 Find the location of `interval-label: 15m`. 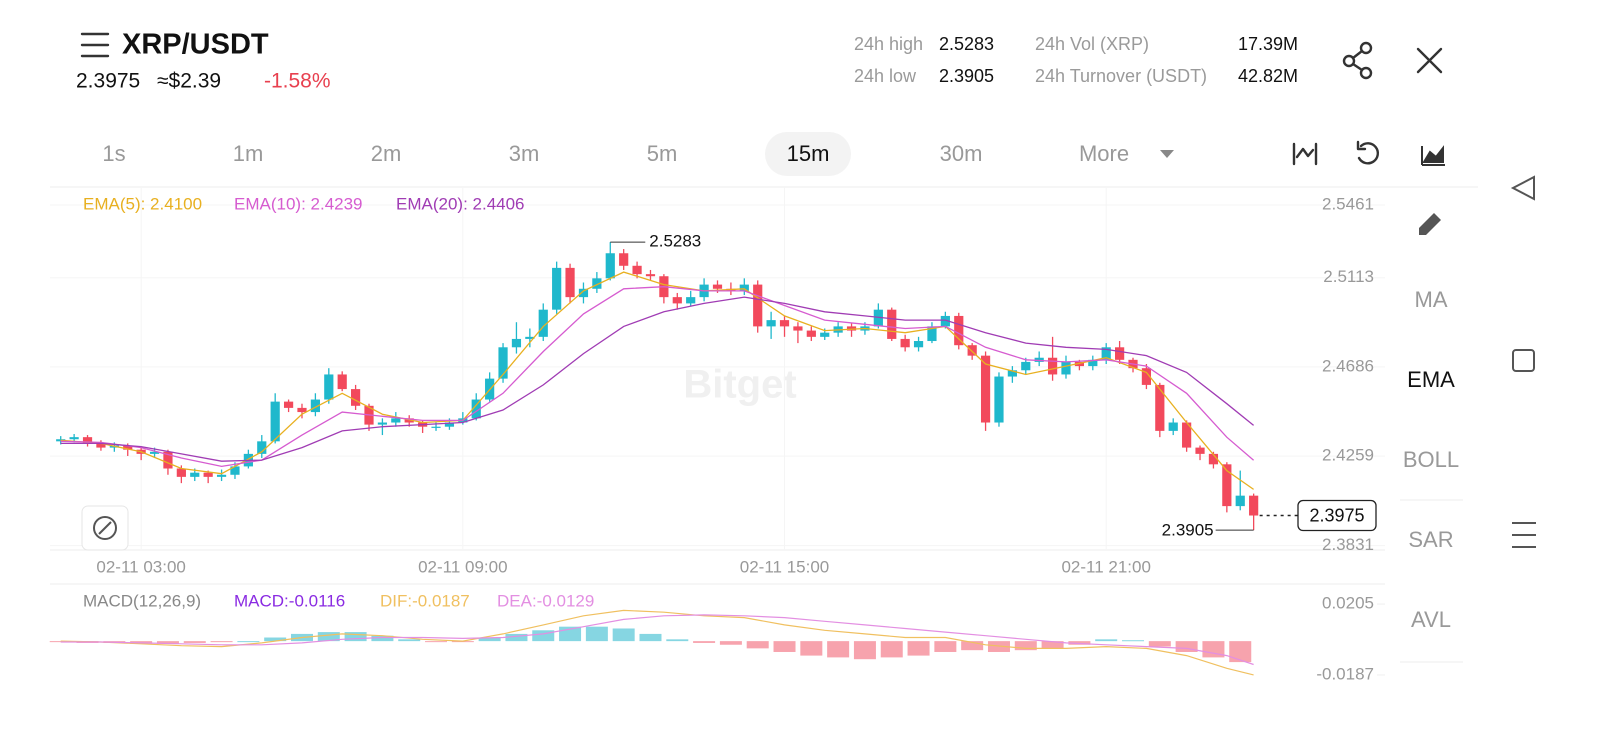

interval-label: 15m is located at coordinates (808, 153).